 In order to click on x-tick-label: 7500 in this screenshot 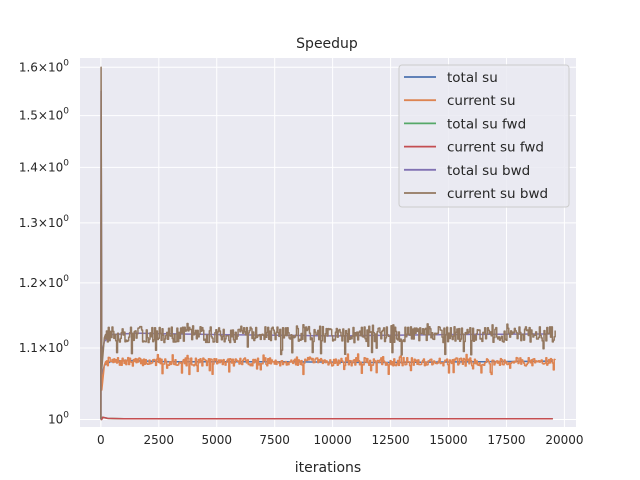, I will do `click(274, 440)`.